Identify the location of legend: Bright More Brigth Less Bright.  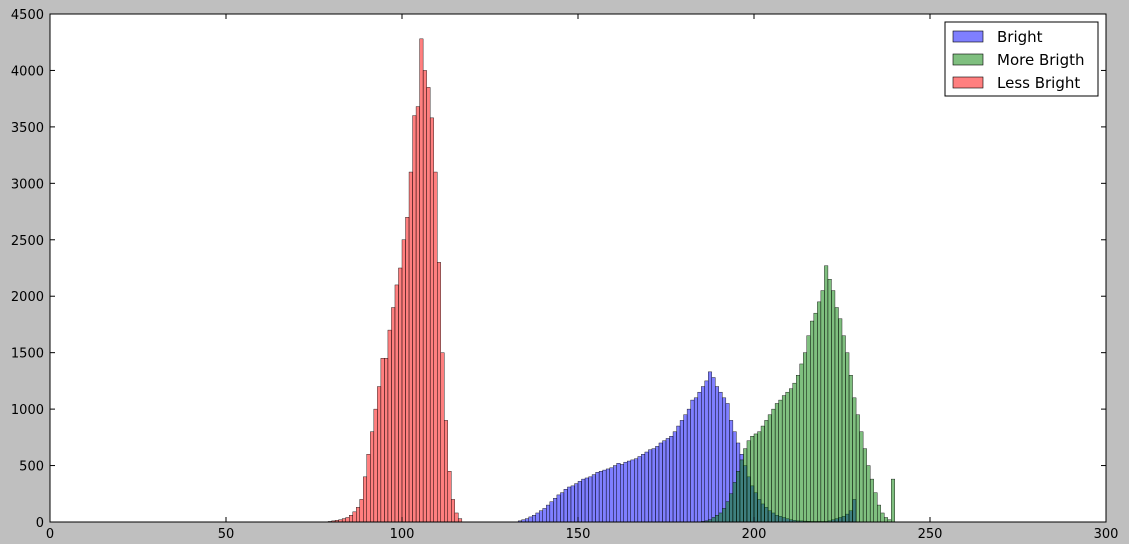
(1021, 59).